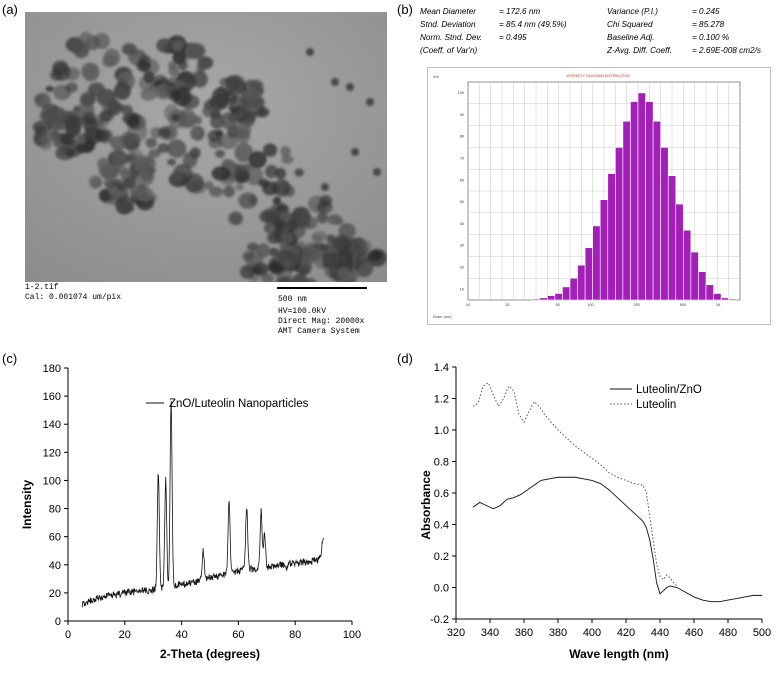 Image resolution: width=776 pixels, height=674 pixels. Describe the element at coordinates (73, 297) in the screenshot. I see `tem-caption-line-2: Cal: 0.001074 um/pix` at that location.